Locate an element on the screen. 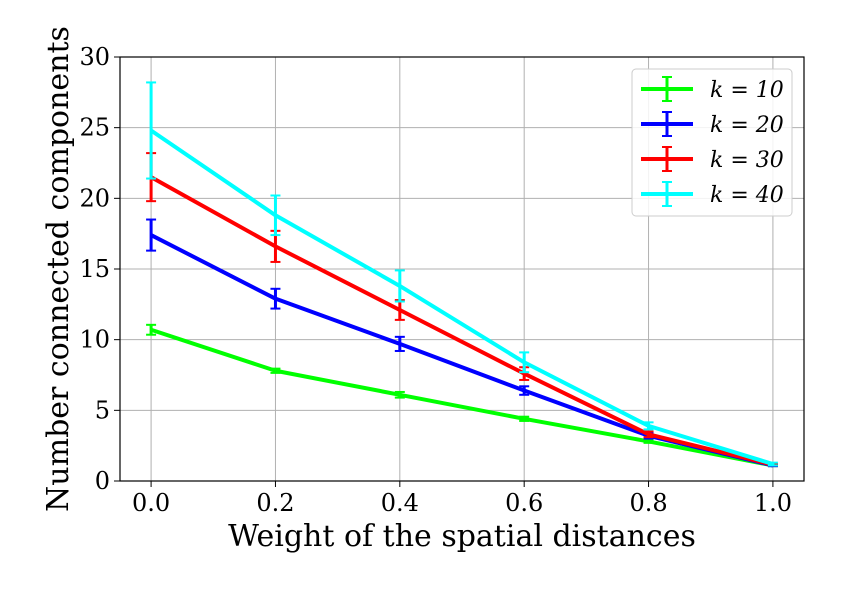  y-tick-label: 25 is located at coordinates (94, 128).